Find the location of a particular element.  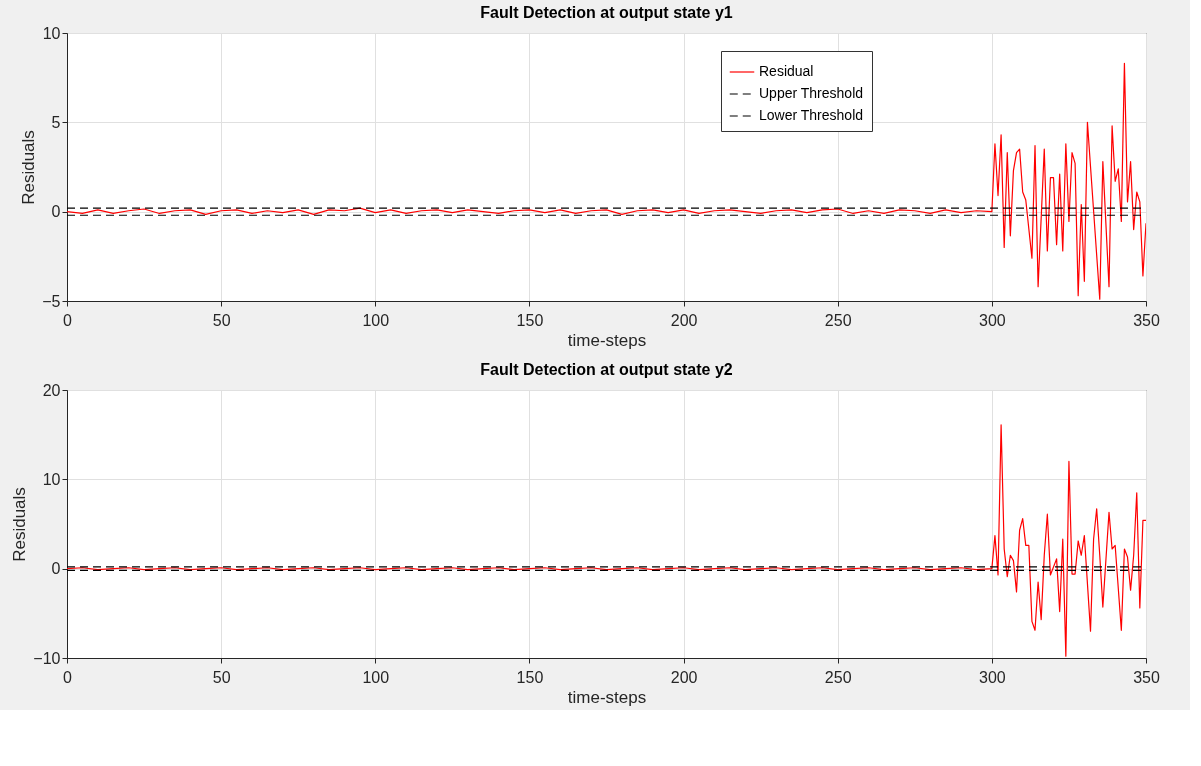

legend-label: Lower Threshold is located at coordinates (811, 115).